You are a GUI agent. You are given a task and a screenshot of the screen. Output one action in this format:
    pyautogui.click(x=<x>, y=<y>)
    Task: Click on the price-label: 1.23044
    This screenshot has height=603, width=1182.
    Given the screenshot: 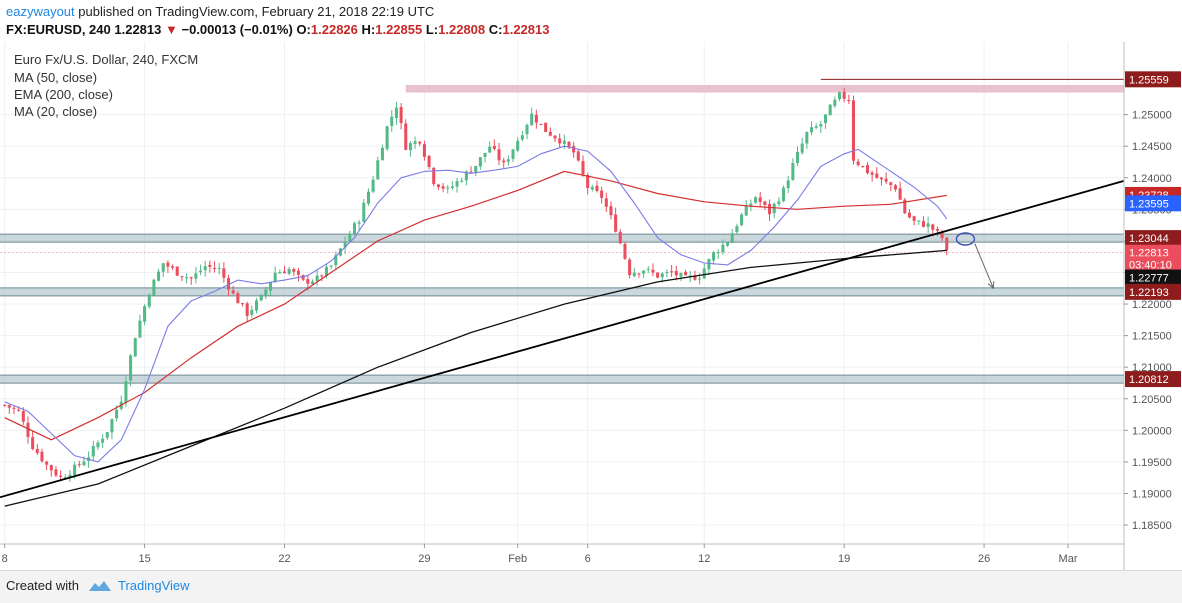 What is the action you would take?
    pyautogui.click(x=1149, y=239)
    